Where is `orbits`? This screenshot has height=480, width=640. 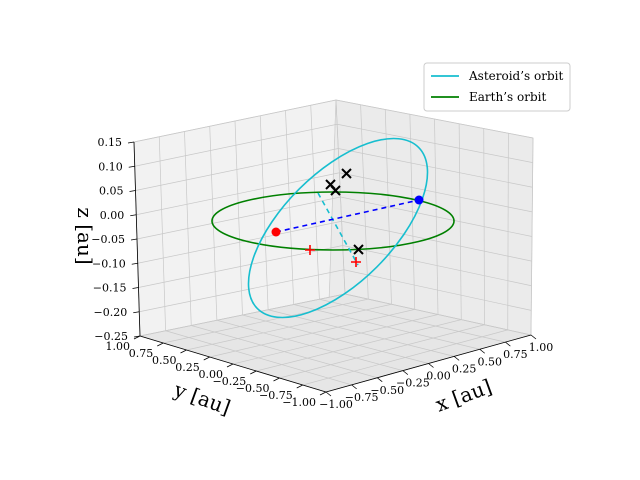 orbits is located at coordinates (333, 228).